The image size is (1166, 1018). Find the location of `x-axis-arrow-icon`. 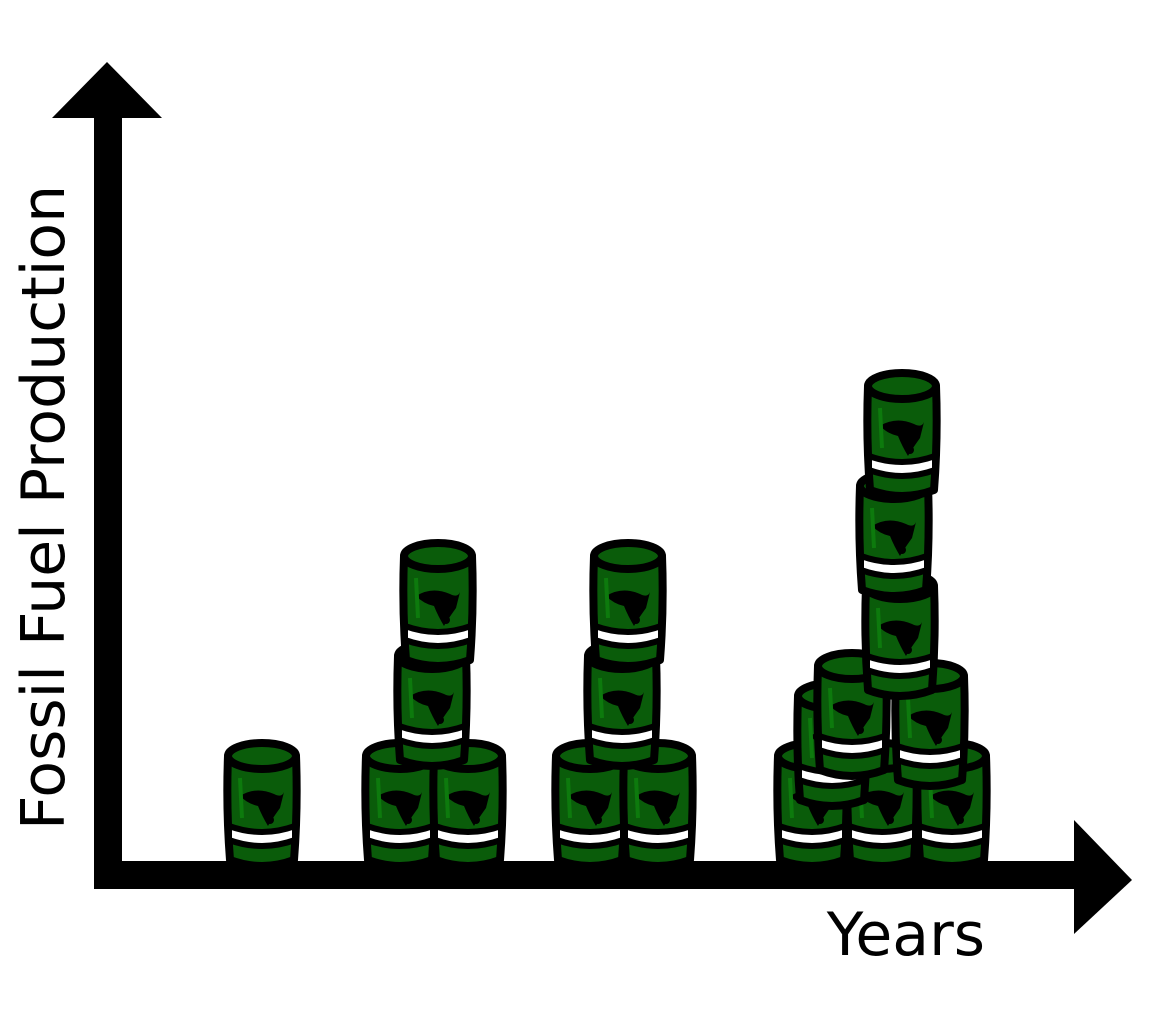

x-axis-arrow-icon is located at coordinates (1103, 877).